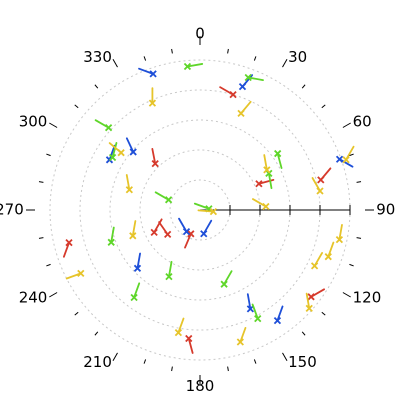  I want to click on angle-label-300: 300, so click(33, 121).